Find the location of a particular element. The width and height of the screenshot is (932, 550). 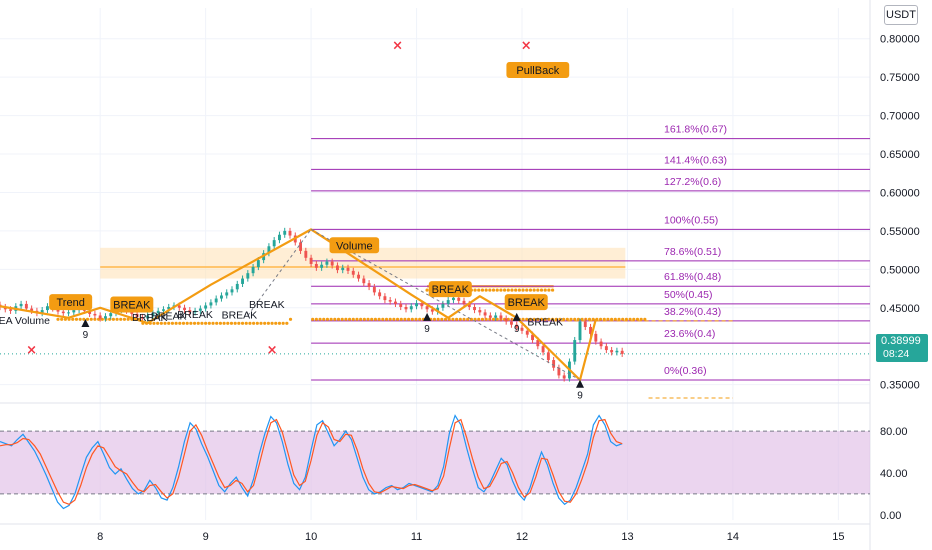

time-tick: 14 is located at coordinates (733, 537).